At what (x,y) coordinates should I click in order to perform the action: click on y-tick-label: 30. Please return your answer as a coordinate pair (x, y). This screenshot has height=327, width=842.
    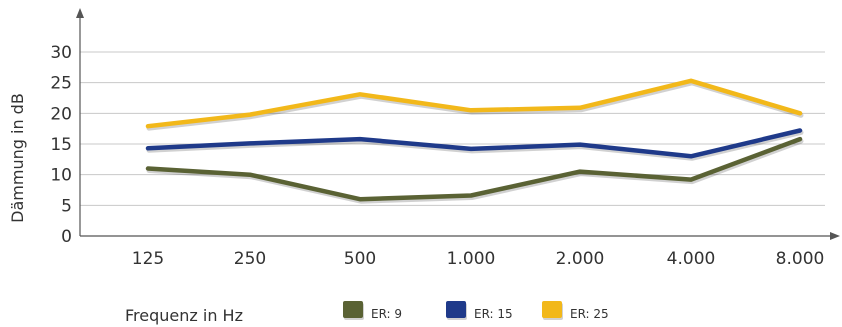
    Looking at the image, I should click on (61, 53).